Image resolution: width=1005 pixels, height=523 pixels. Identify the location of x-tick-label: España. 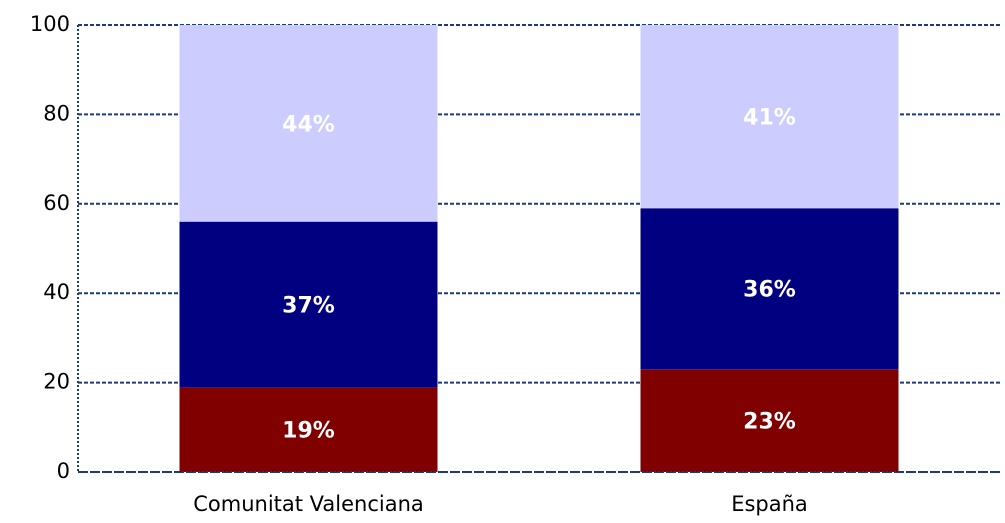
(769, 504).